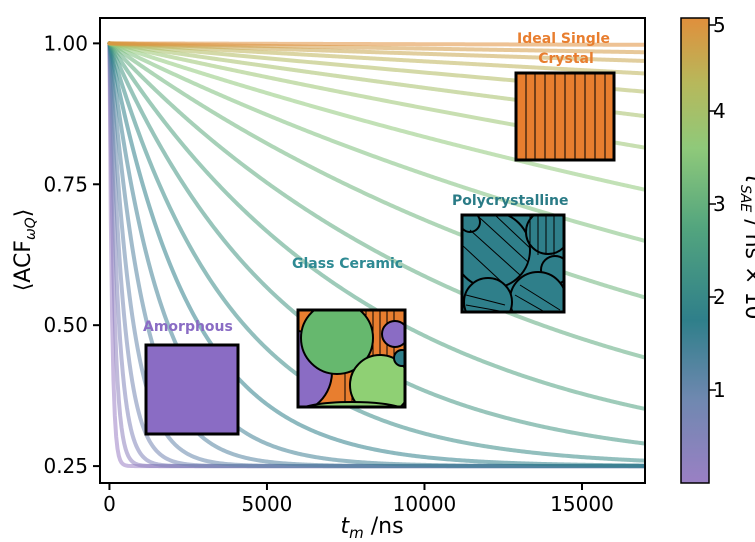  What do you see at coordinates (719, 390) in the screenshot?
I see `colorbar-tick-label: 1` at bounding box center [719, 390].